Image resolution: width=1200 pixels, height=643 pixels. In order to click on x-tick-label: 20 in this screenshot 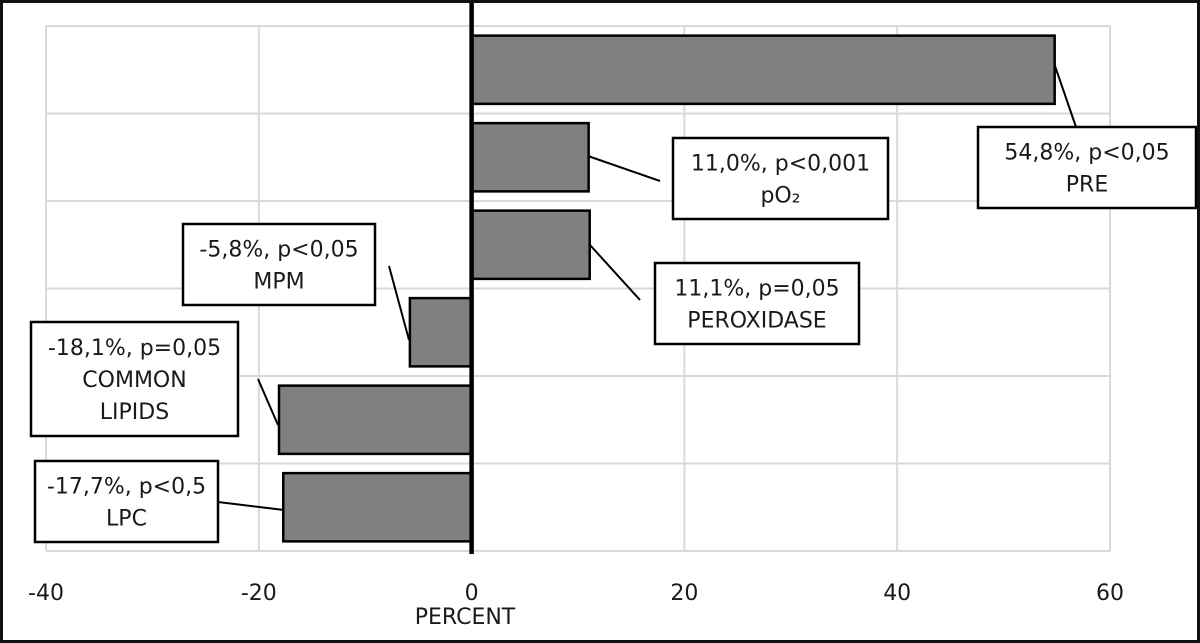, I will do `click(684, 593)`.